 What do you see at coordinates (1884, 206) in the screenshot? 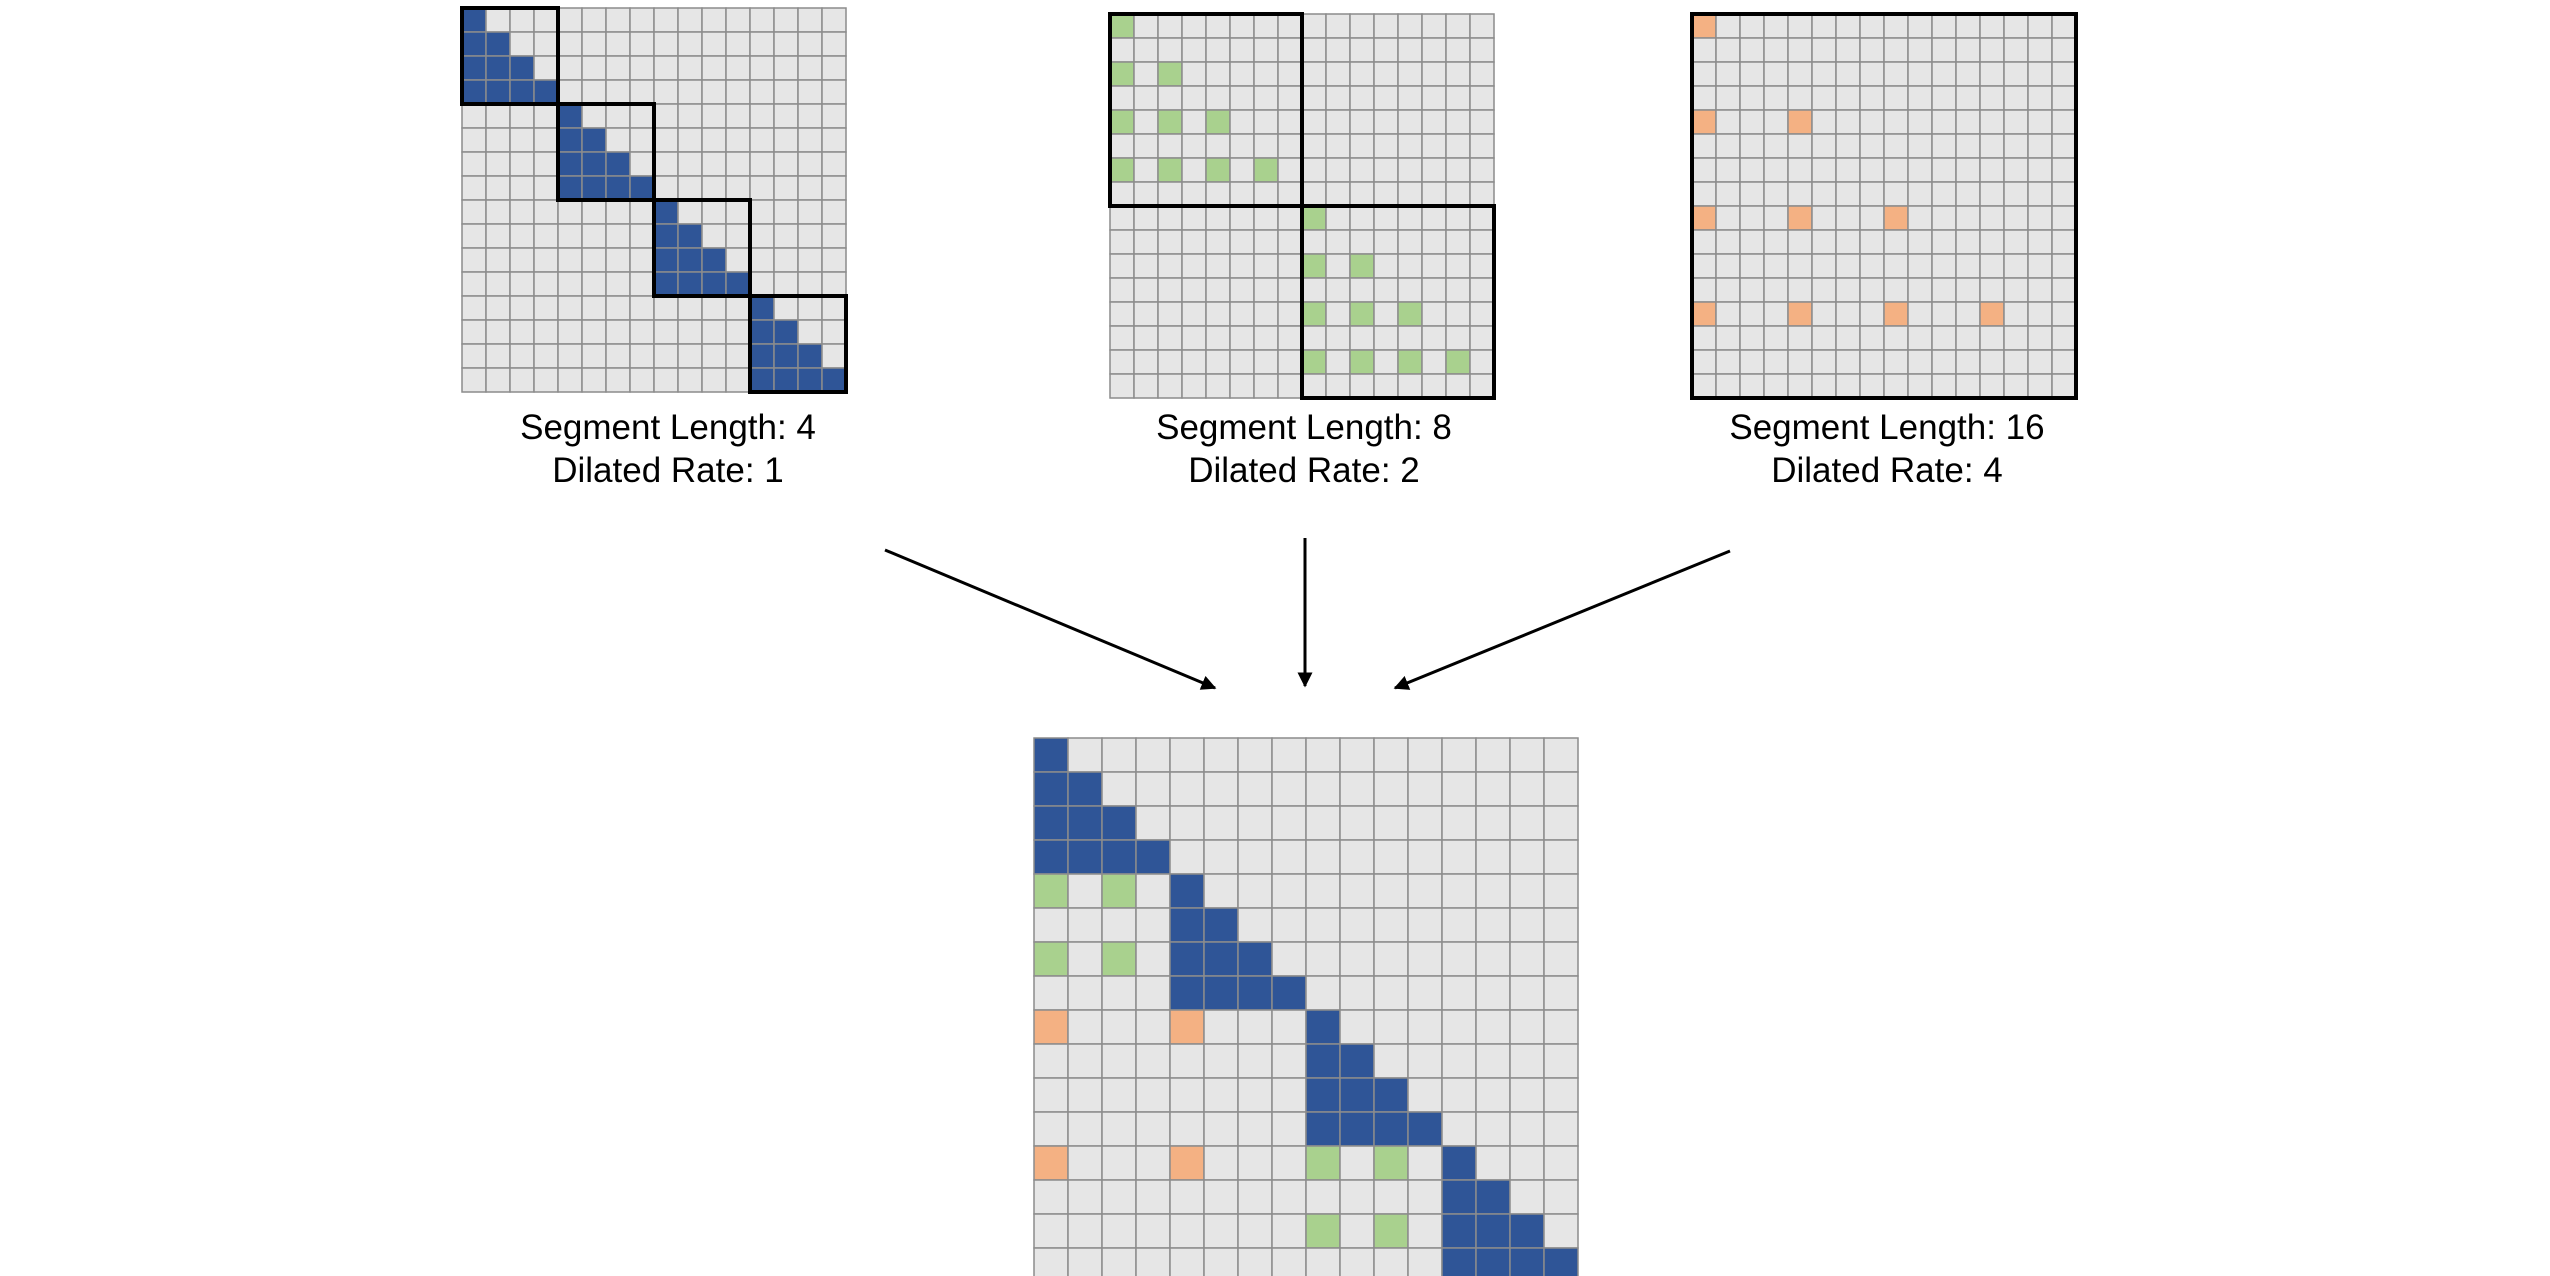
I see `segment-border` at bounding box center [1884, 206].